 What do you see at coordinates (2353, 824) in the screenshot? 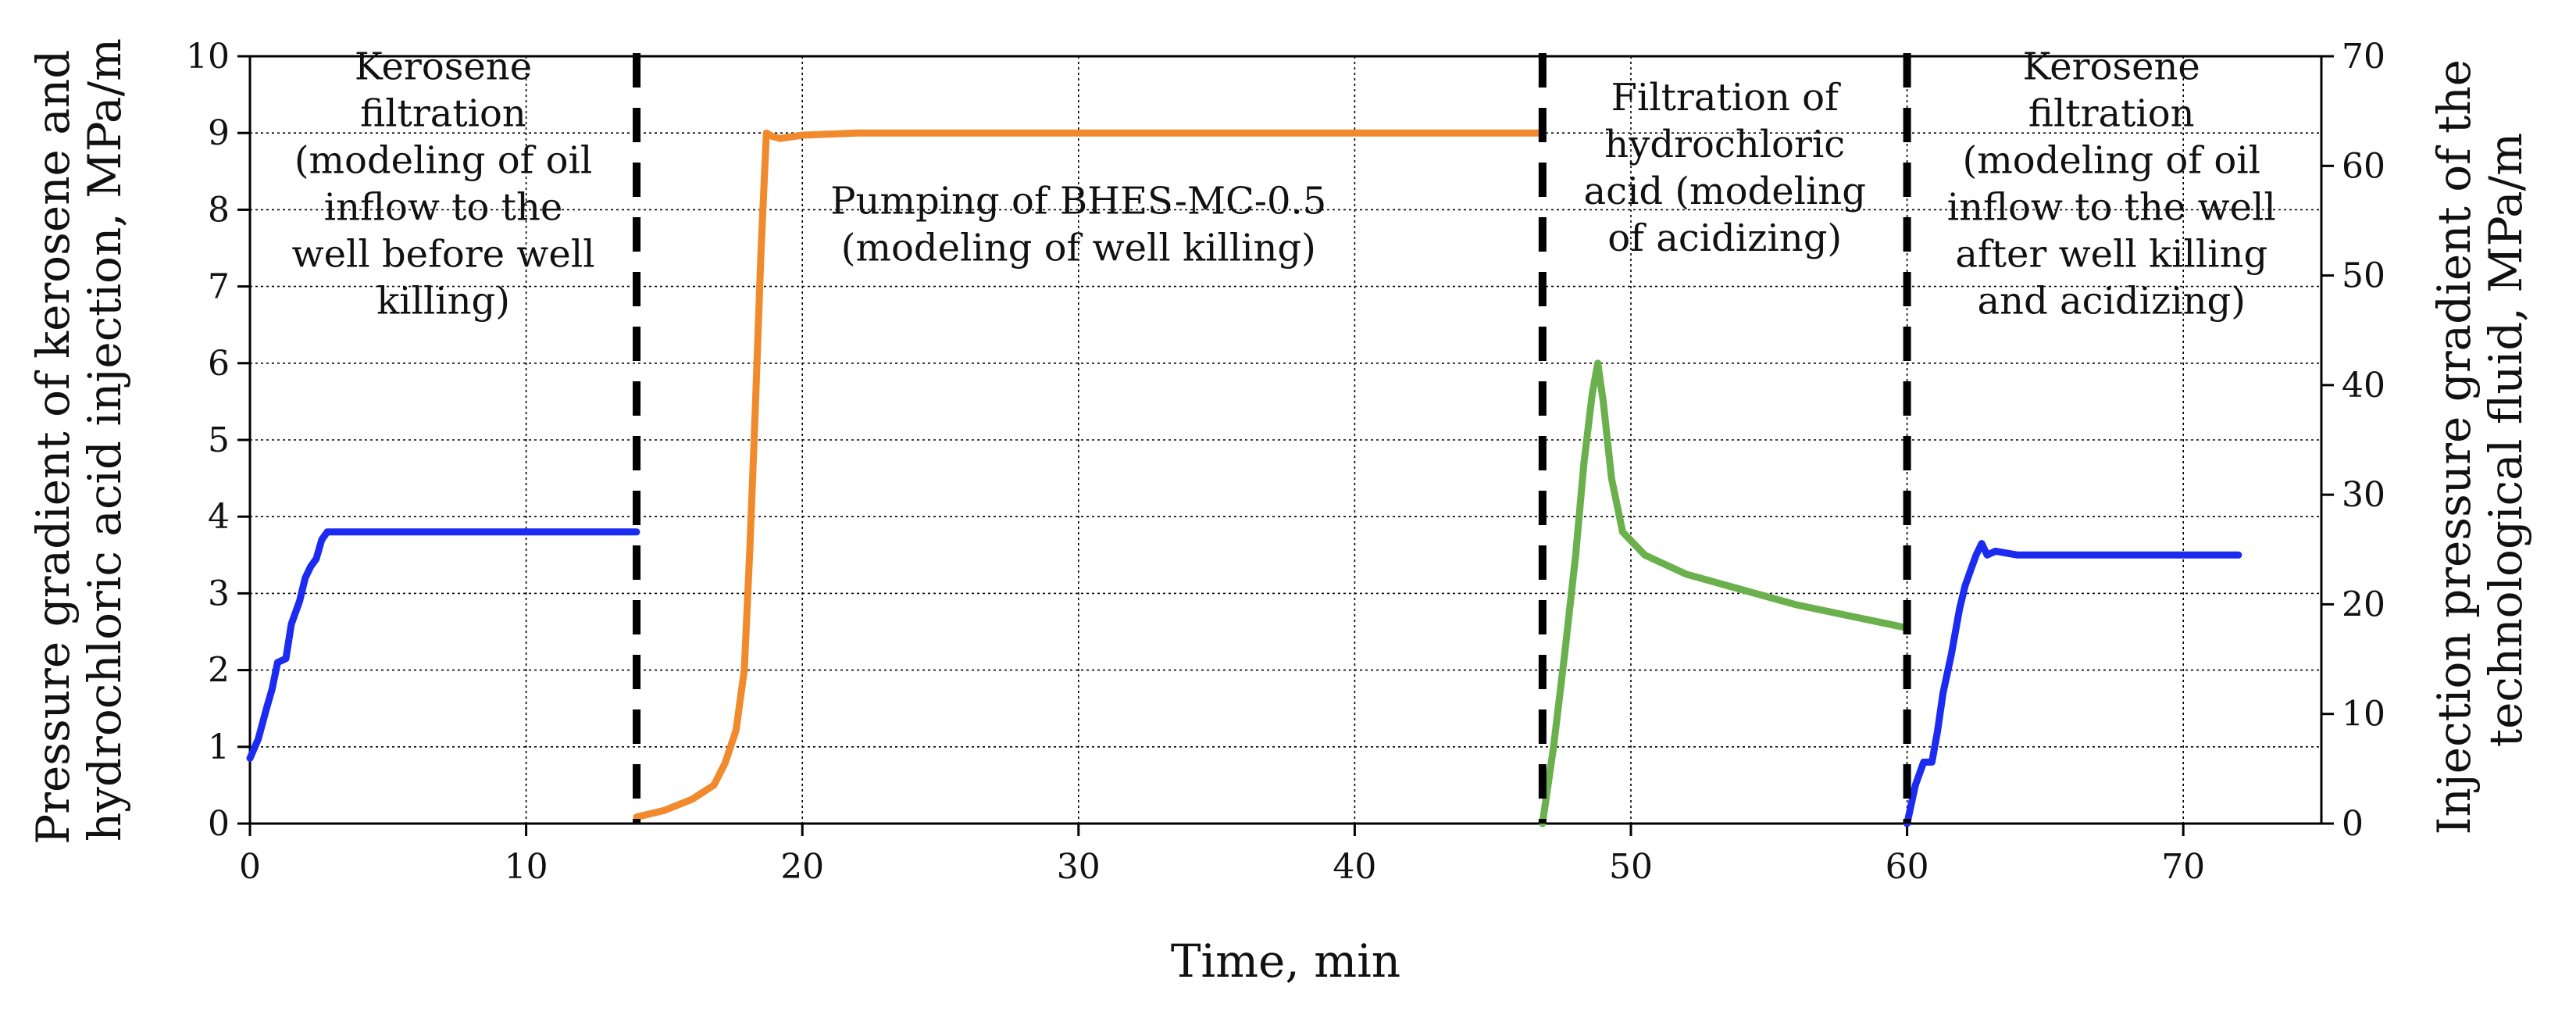
I see `y-right-tick-label: 0` at bounding box center [2353, 824].